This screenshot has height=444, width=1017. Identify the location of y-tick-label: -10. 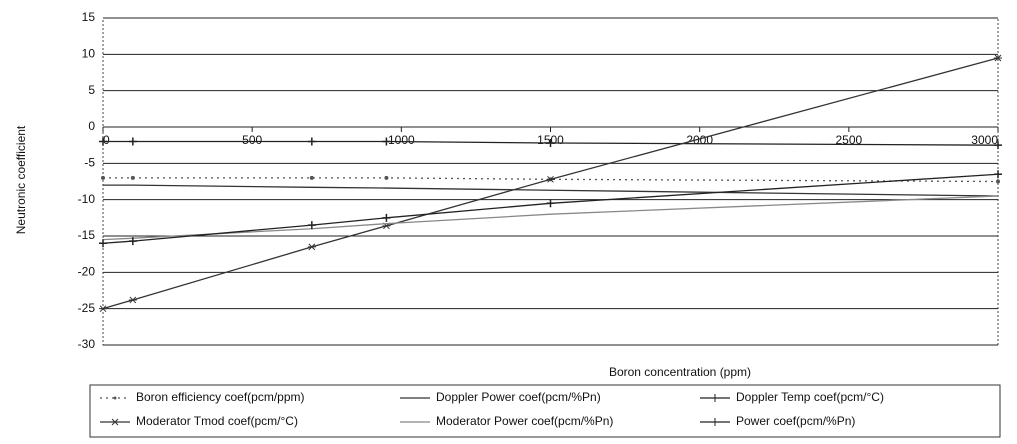
(87, 199).